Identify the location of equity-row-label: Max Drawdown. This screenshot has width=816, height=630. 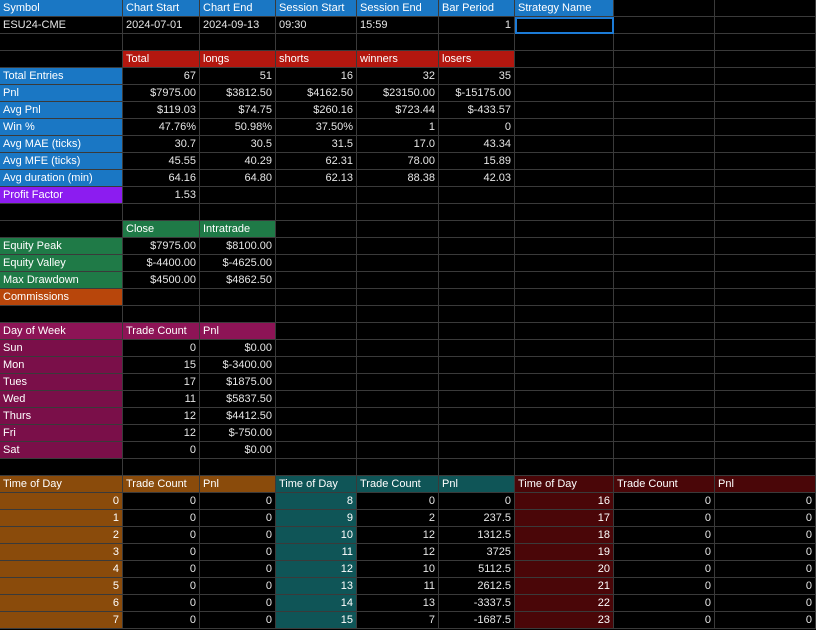
(61, 280).